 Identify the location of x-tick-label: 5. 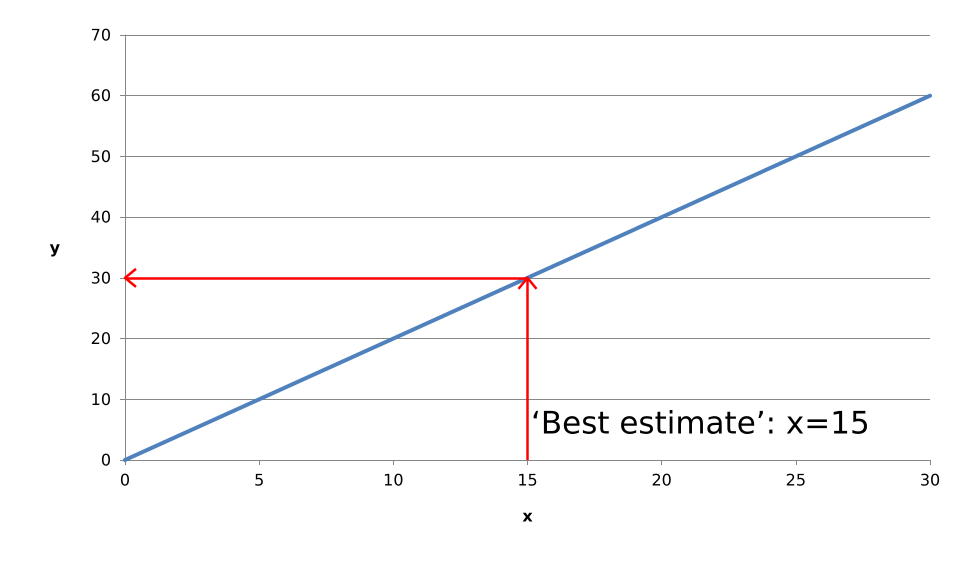
(259, 480).